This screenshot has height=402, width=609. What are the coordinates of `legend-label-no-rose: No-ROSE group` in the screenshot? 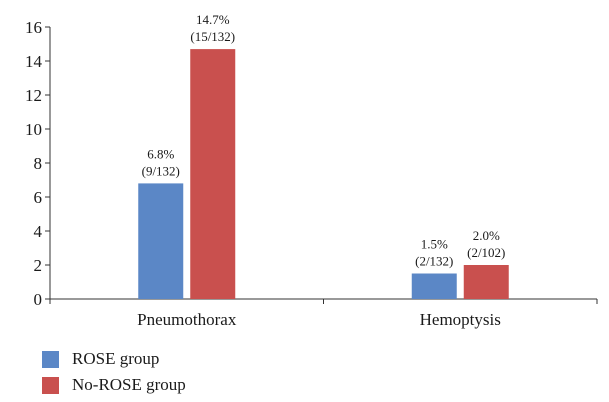 It's located at (129, 384).